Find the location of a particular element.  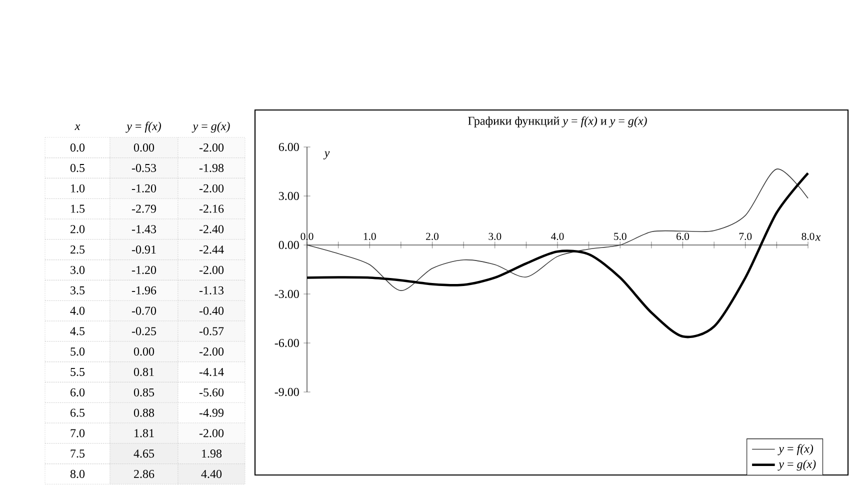

data-label: 1.81 is located at coordinates (144, 433).